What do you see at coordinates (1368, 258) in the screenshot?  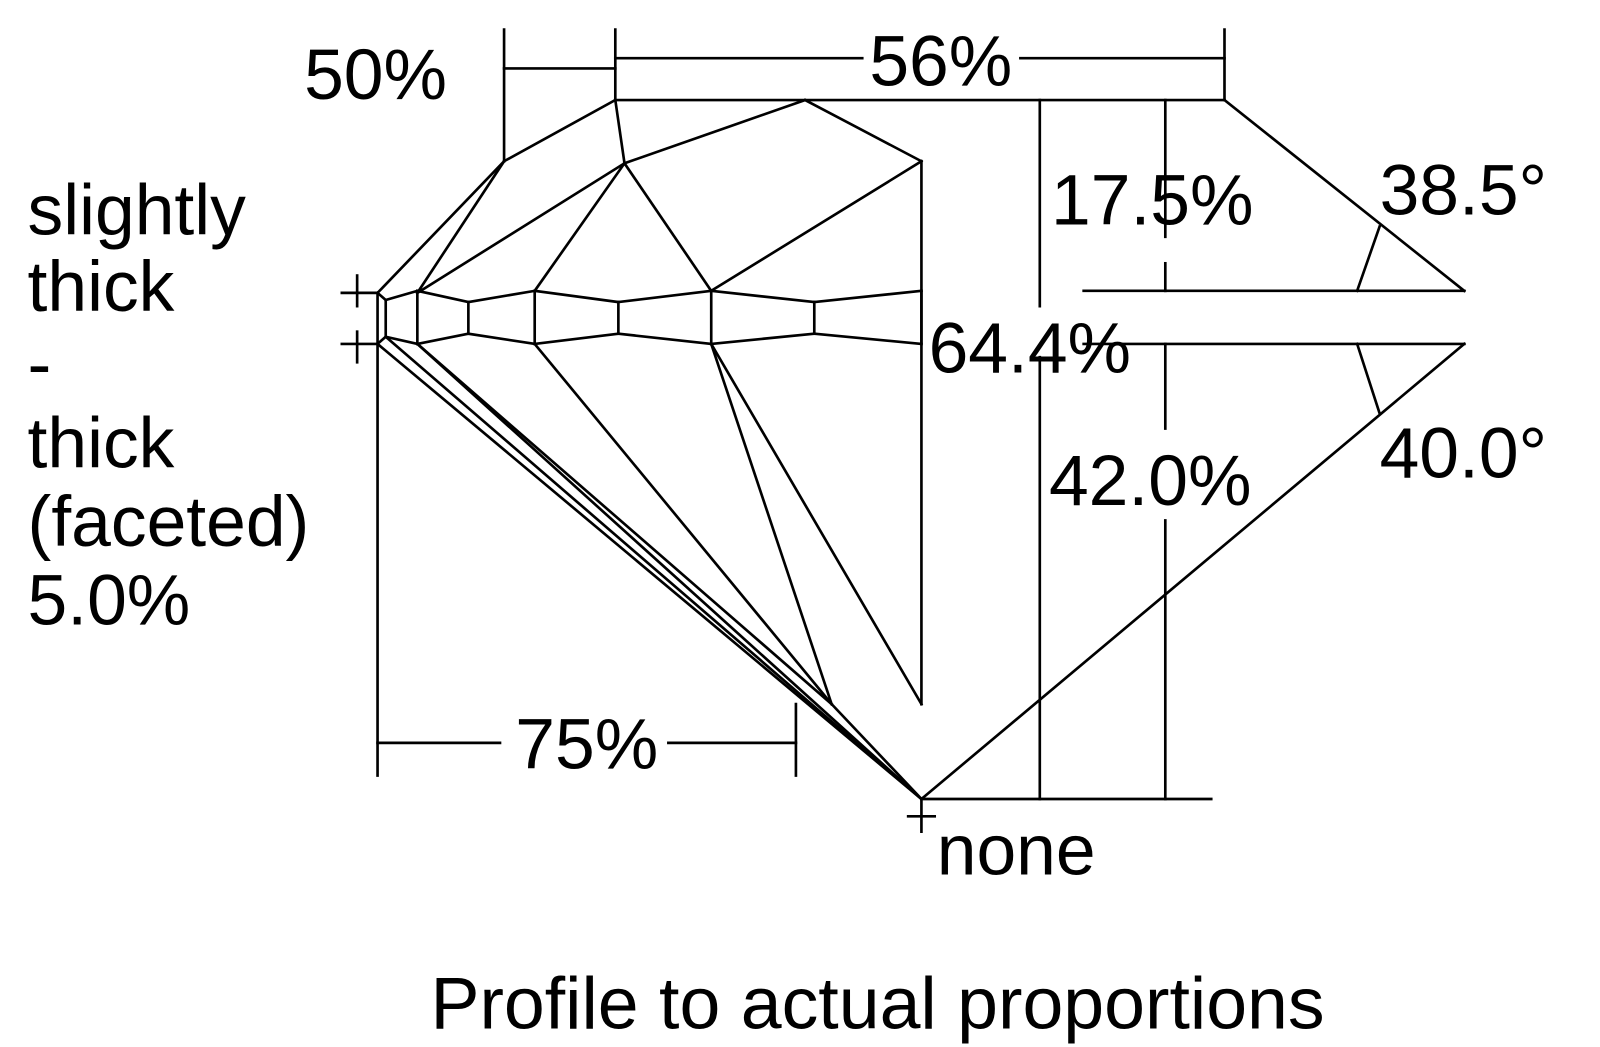 I see `crown-angle-arc` at bounding box center [1368, 258].